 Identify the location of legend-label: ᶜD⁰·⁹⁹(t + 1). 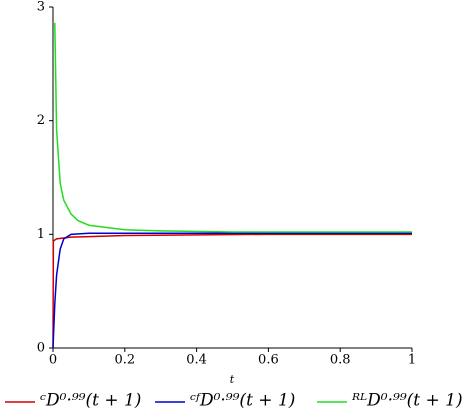
(90, 401).